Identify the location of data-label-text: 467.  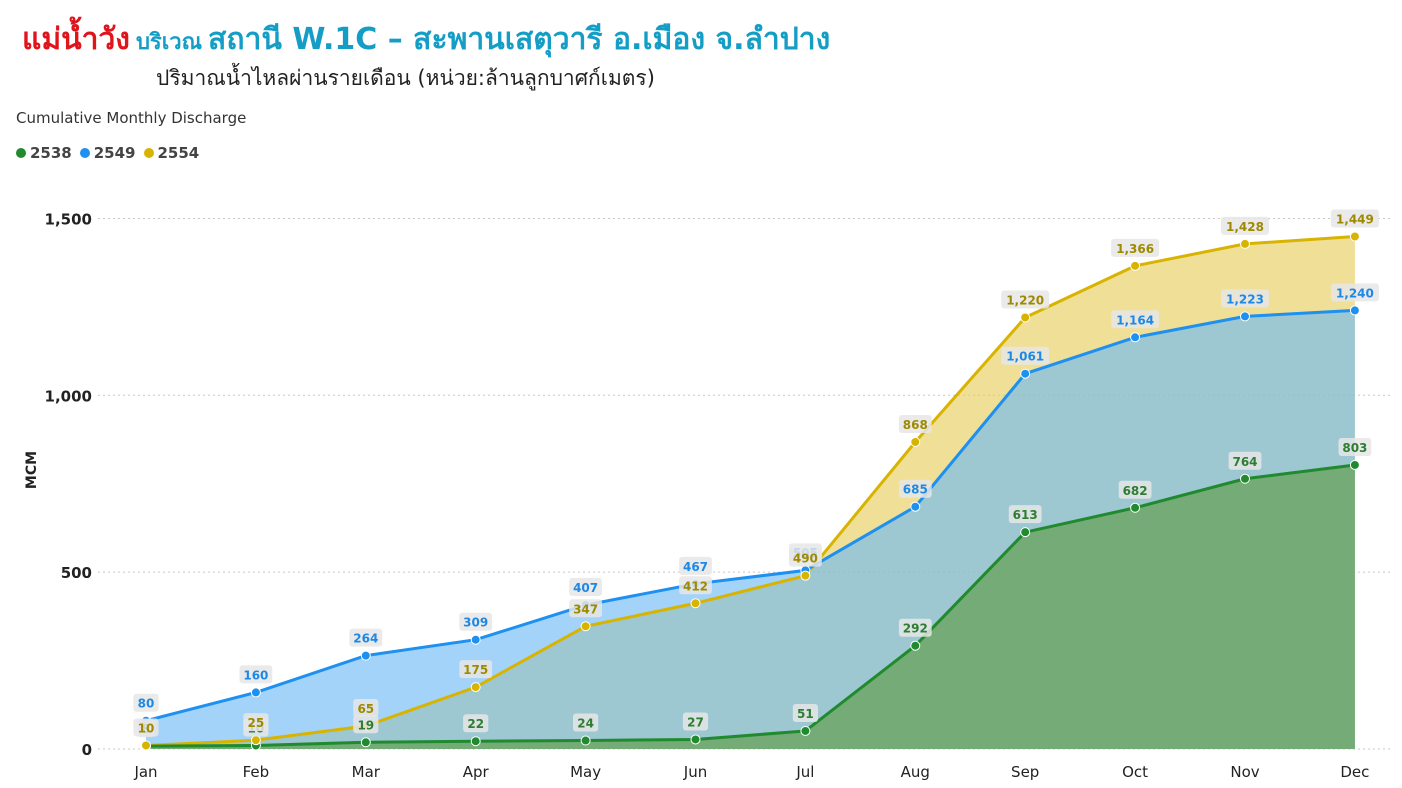
(695, 567).